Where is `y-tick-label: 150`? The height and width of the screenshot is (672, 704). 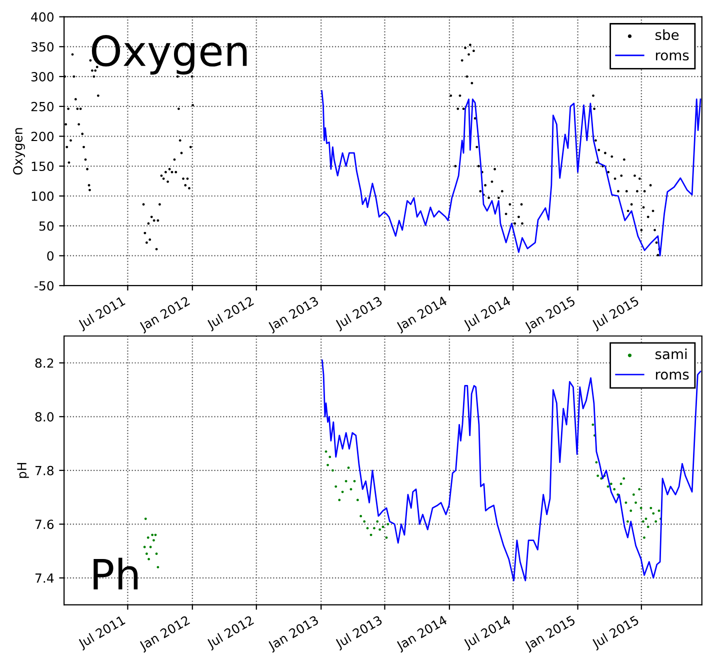
y-tick-label: 150 is located at coordinates (43, 167).